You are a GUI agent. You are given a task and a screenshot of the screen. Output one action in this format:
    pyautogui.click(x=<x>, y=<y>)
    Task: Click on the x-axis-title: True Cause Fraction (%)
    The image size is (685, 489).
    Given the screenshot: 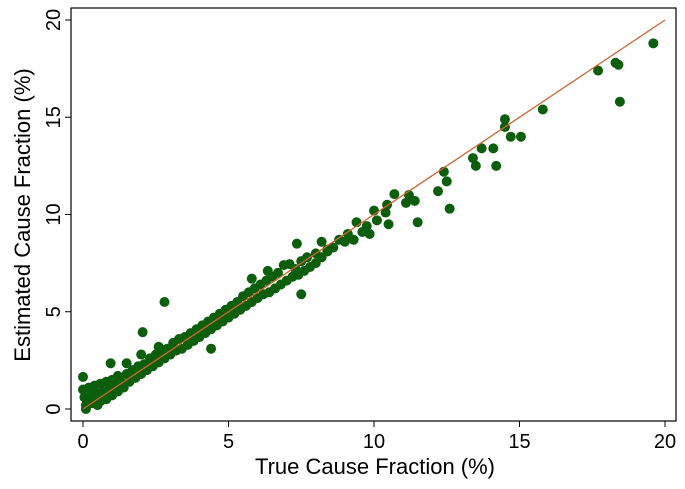 What is the action you would take?
    pyautogui.click(x=375, y=466)
    